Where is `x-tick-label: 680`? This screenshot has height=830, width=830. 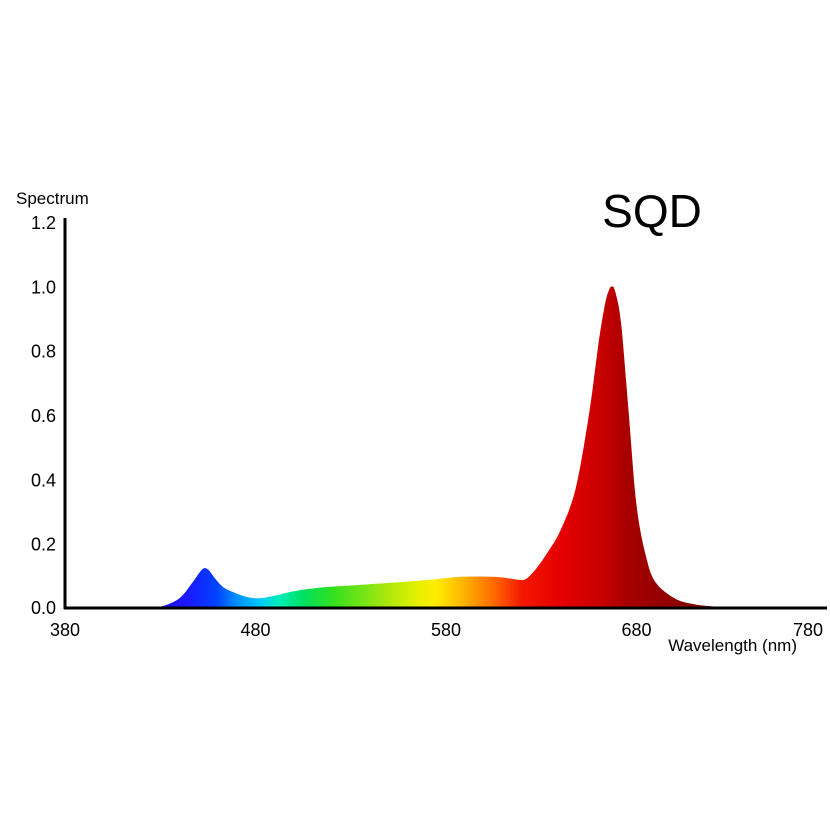 x-tick-label: 680 is located at coordinates (636, 630).